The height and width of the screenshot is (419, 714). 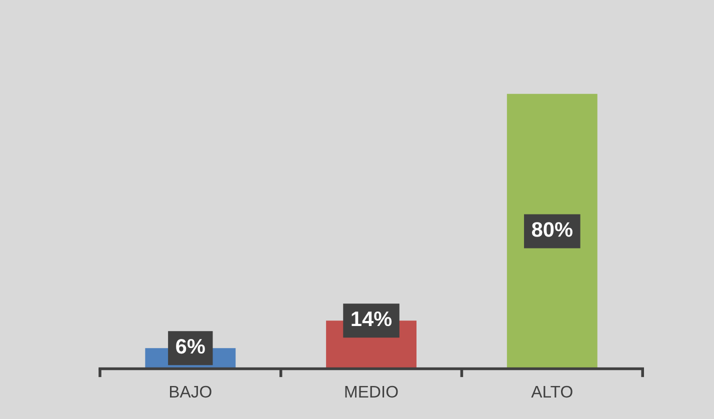 I want to click on x-tick-label: BAJO, so click(x=191, y=392).